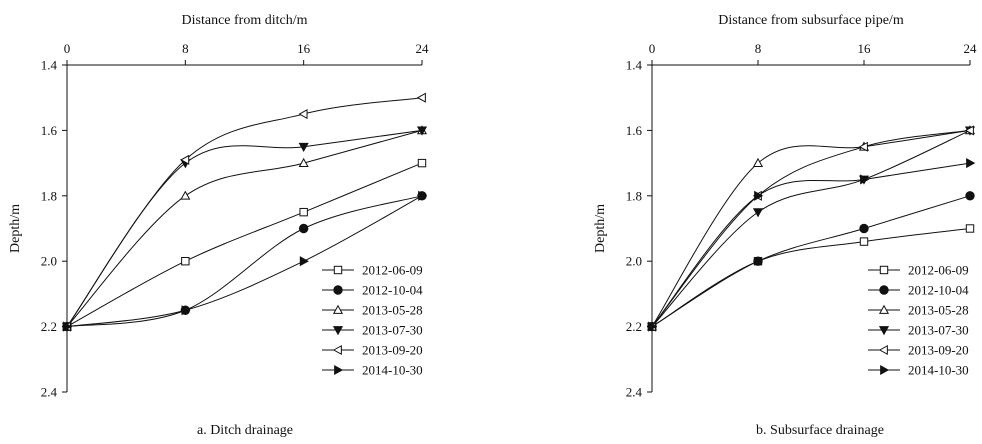  I want to click on x-axis-label: Distance from ditch/m, so click(245, 20).